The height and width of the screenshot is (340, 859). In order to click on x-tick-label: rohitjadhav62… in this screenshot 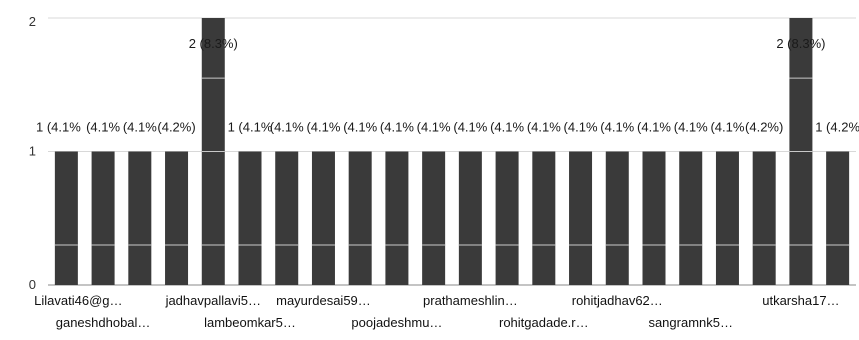, I will do `click(617, 300)`.